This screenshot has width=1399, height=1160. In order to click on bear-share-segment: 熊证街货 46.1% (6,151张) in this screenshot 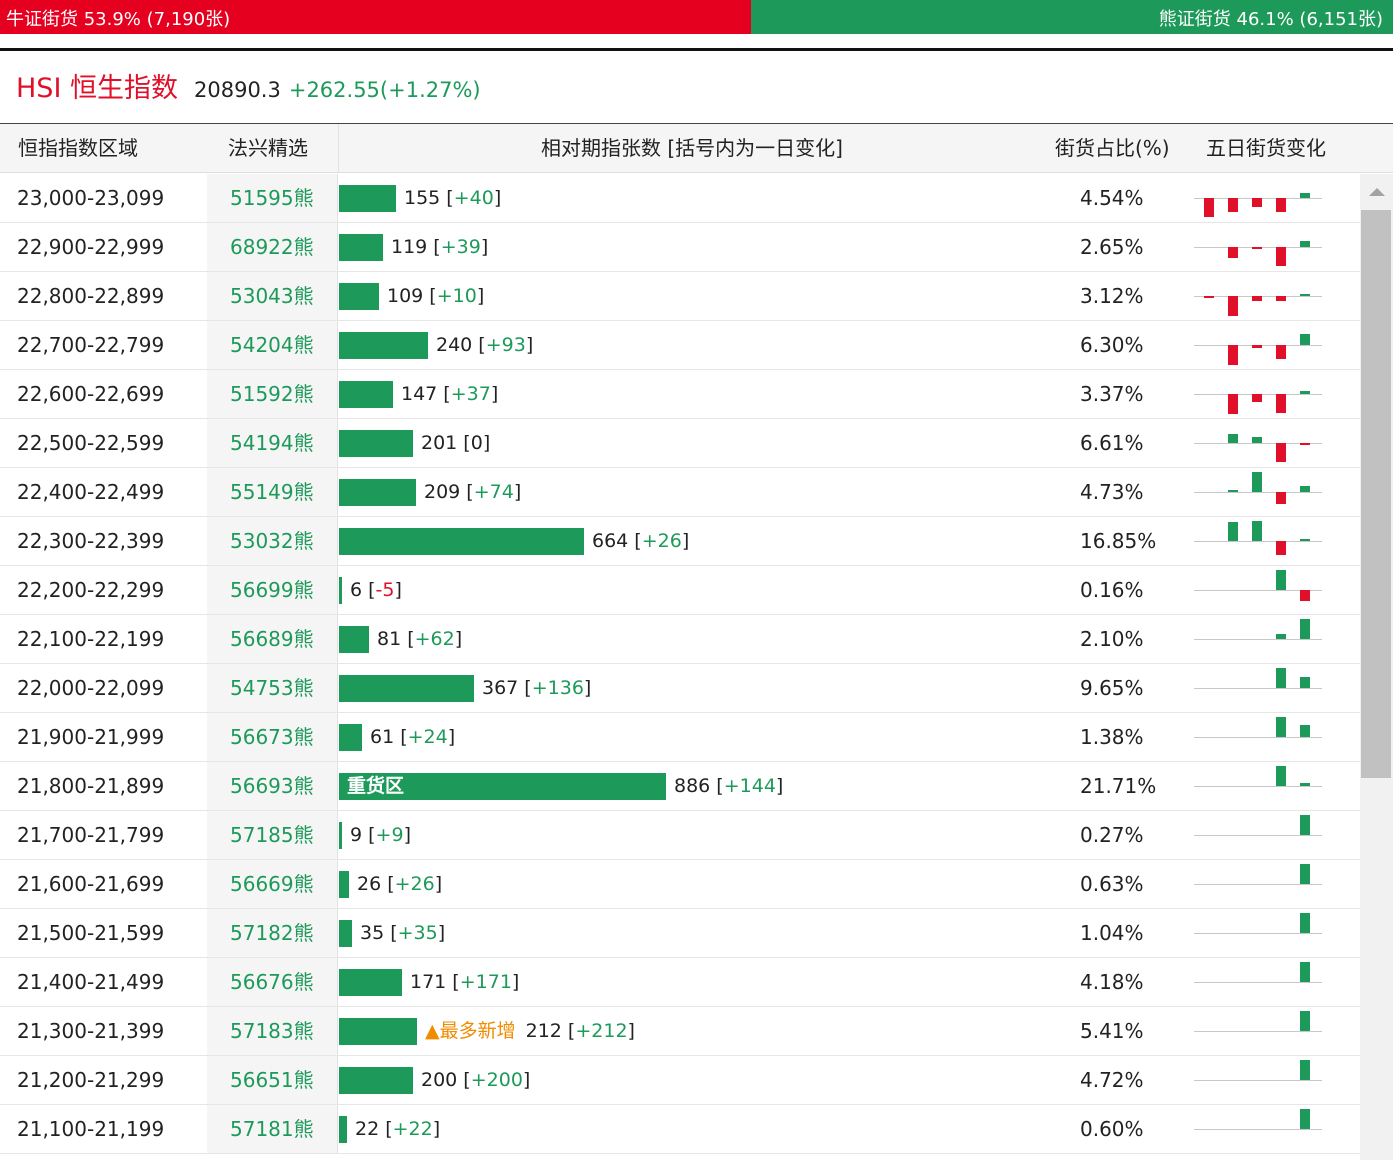, I will do `click(1071, 17)`.